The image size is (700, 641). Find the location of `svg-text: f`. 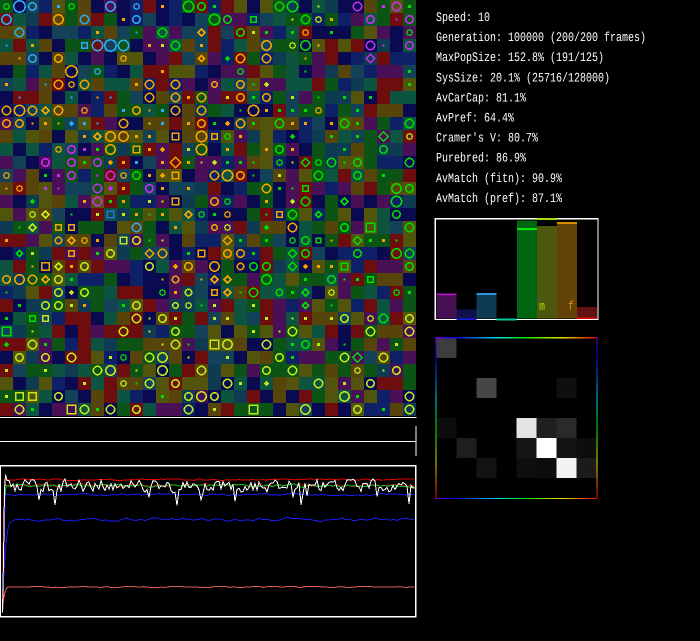

svg-text: f is located at coordinates (571, 306).